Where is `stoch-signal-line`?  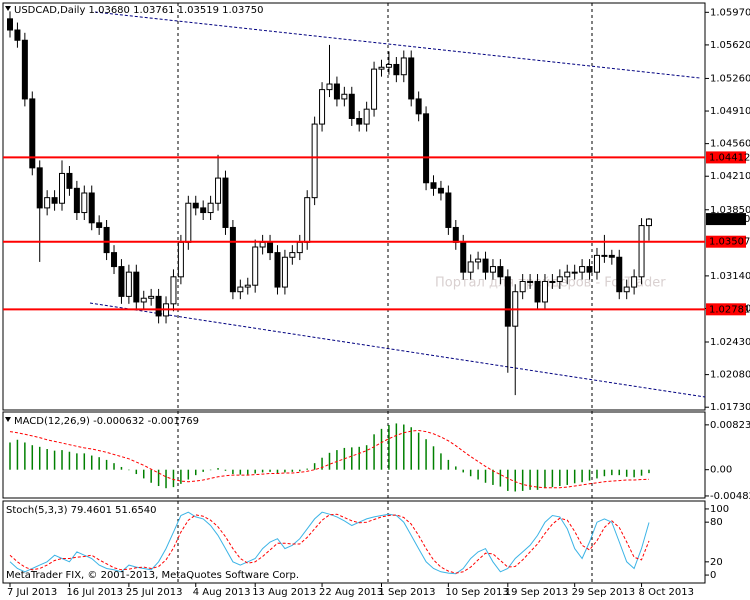 stoch-signal-line is located at coordinates (329, 543).